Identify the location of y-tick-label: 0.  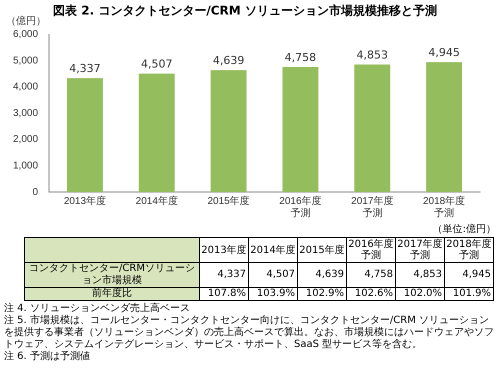
(35, 192).